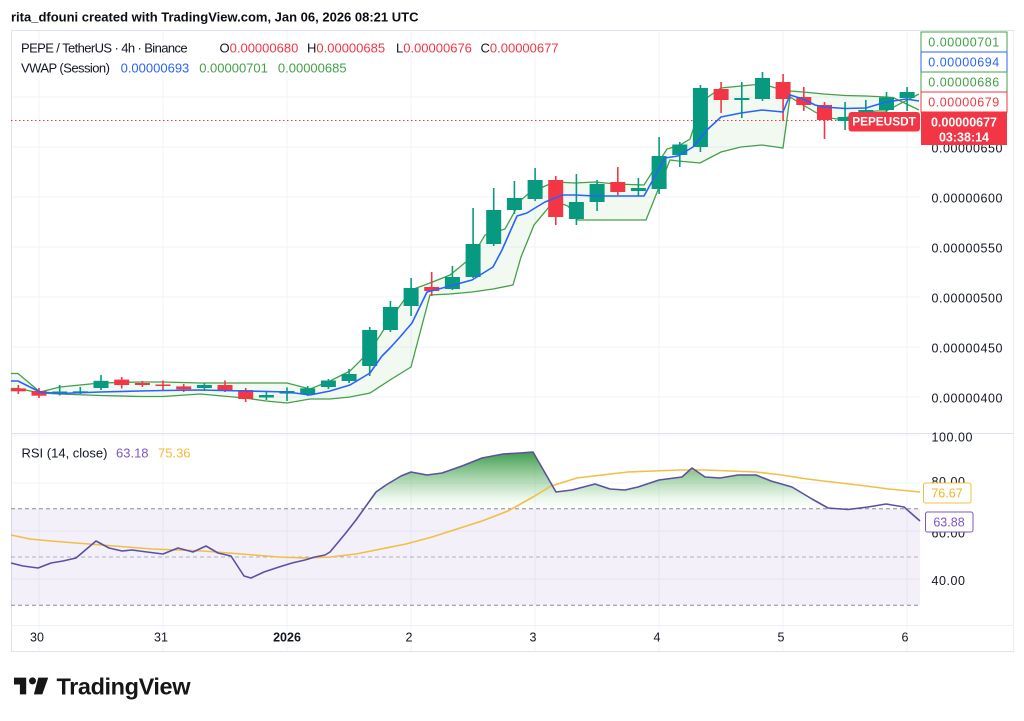  I want to click on svg-text: 0.00000677, so click(964, 123).